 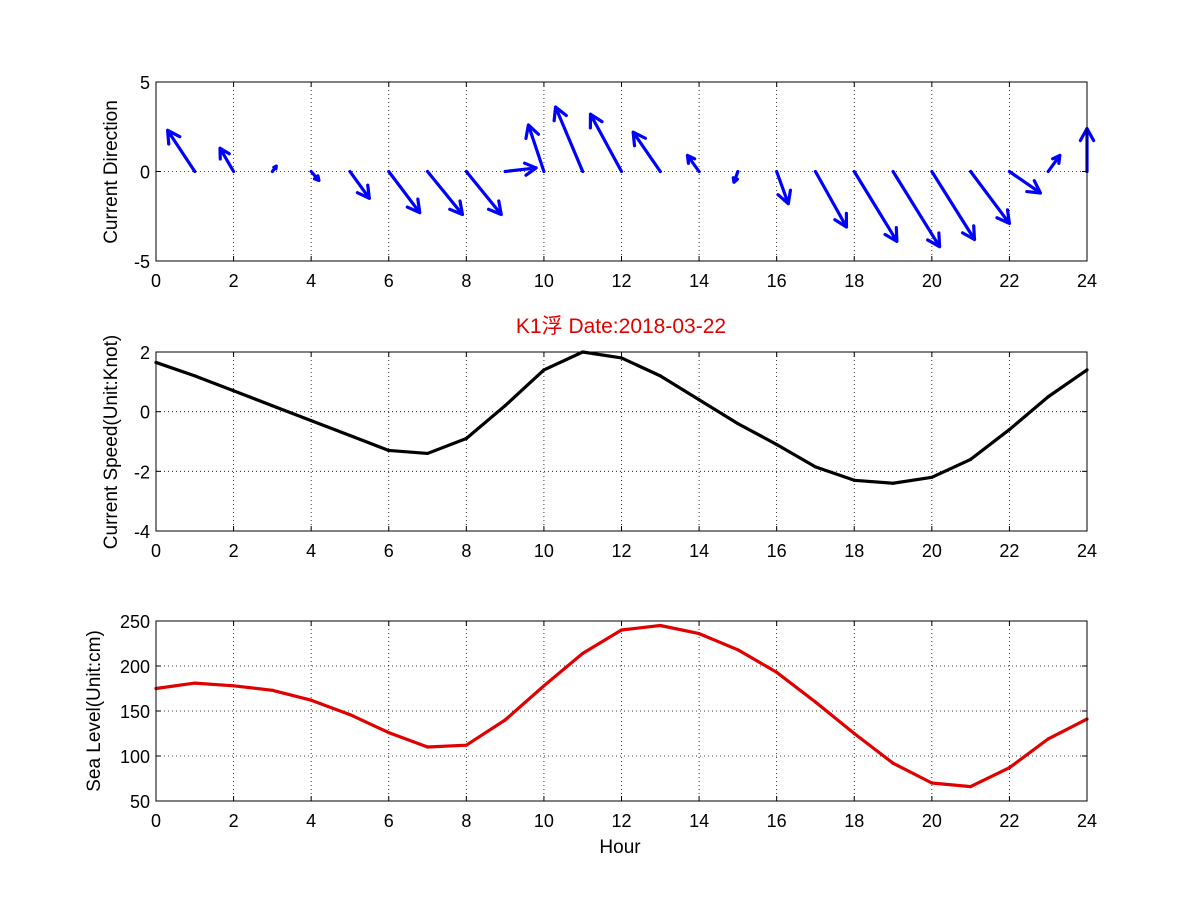 What do you see at coordinates (142, 472) in the screenshot?
I see `y-tick-label: -2` at bounding box center [142, 472].